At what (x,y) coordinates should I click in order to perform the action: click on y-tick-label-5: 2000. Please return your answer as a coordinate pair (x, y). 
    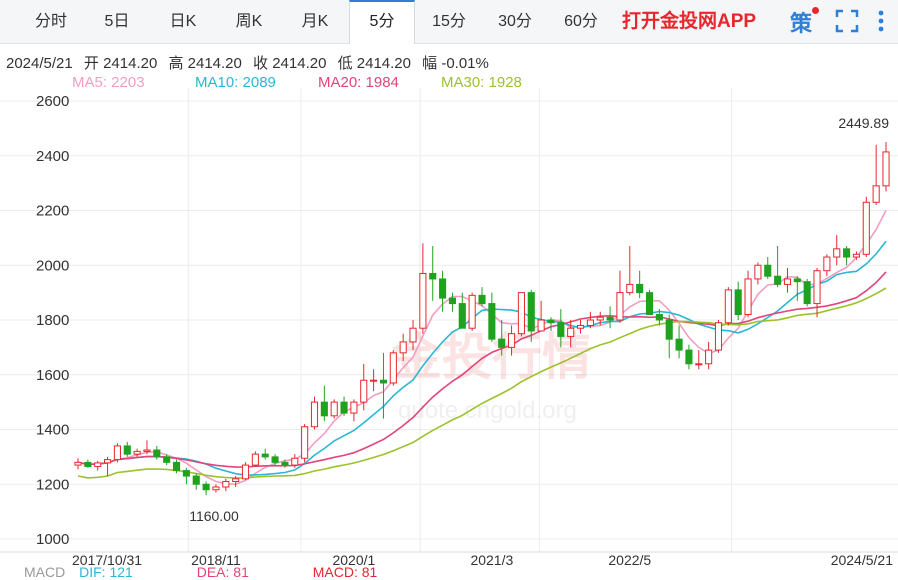
    Looking at the image, I should click on (52, 265).